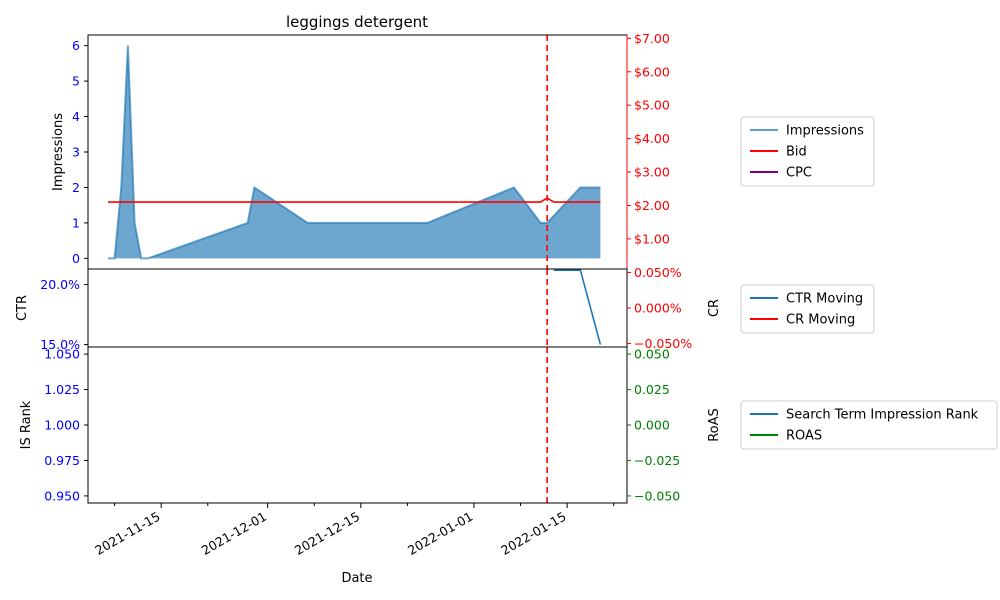 This screenshot has width=1000, height=600. I want to click on left-tick-label-rank-3: 1.025, so click(62, 389).